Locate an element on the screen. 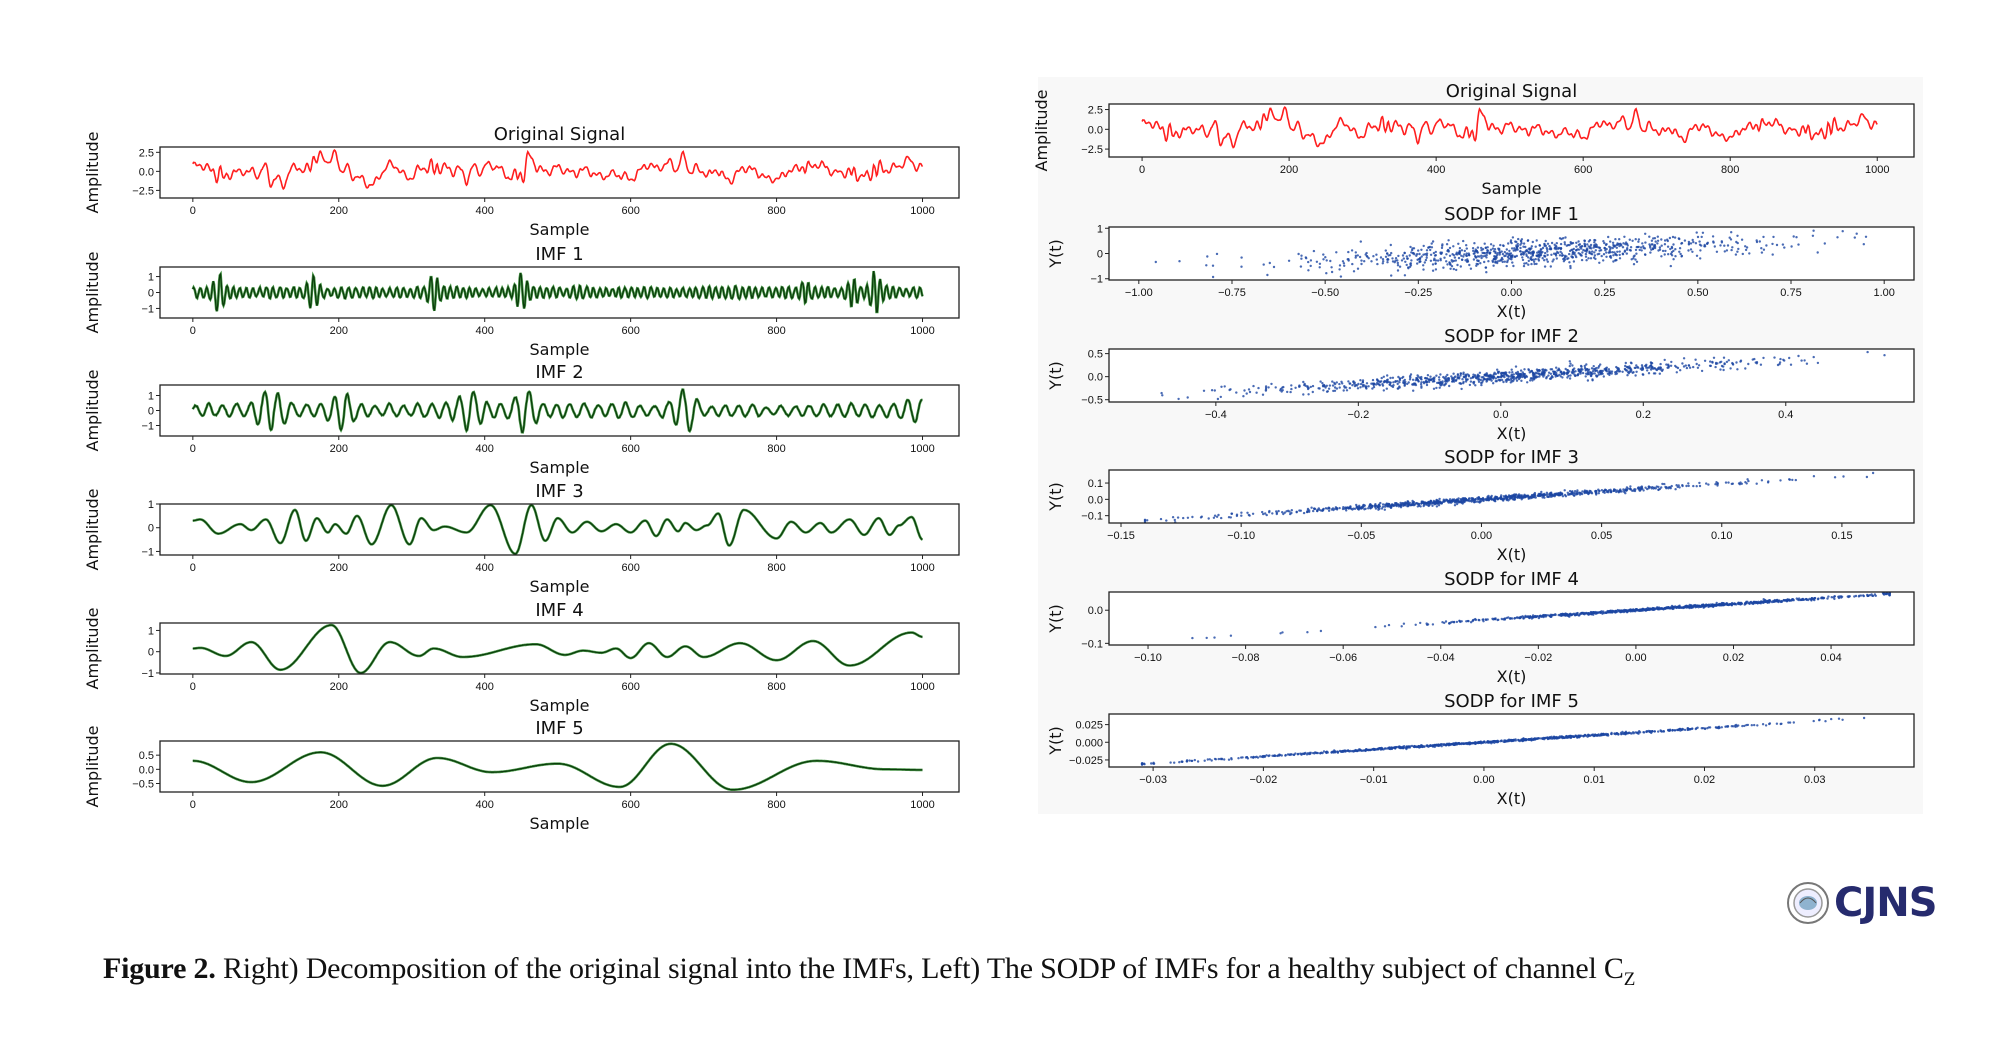  y-tick-label: 0.0 is located at coordinates (146, 172).